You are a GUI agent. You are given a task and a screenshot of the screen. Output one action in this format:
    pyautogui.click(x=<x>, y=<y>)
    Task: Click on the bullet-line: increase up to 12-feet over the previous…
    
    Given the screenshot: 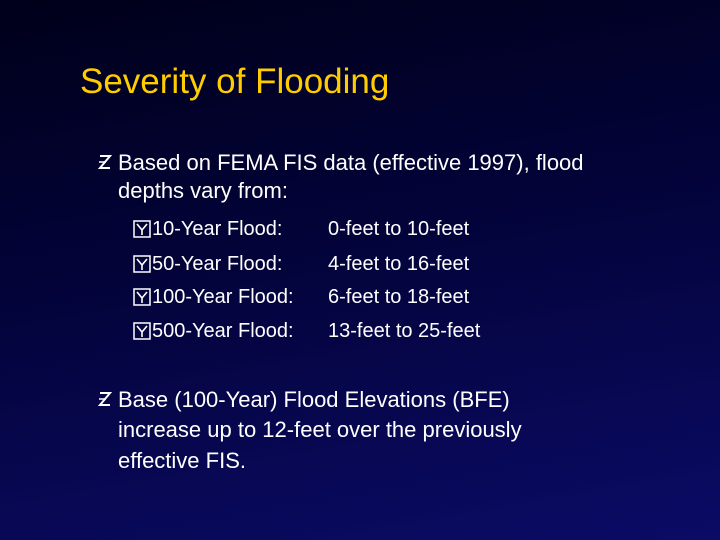 What is the action you would take?
    pyautogui.click(x=320, y=429)
    